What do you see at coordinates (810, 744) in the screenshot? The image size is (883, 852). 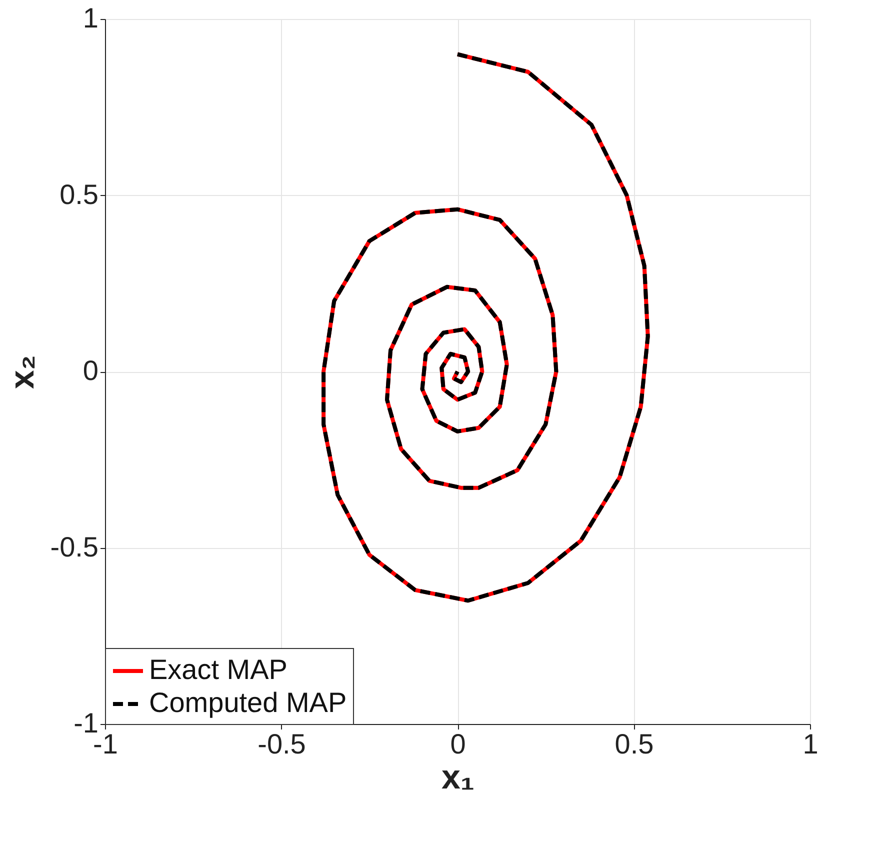 I see `x-tick-label: 1` at bounding box center [810, 744].